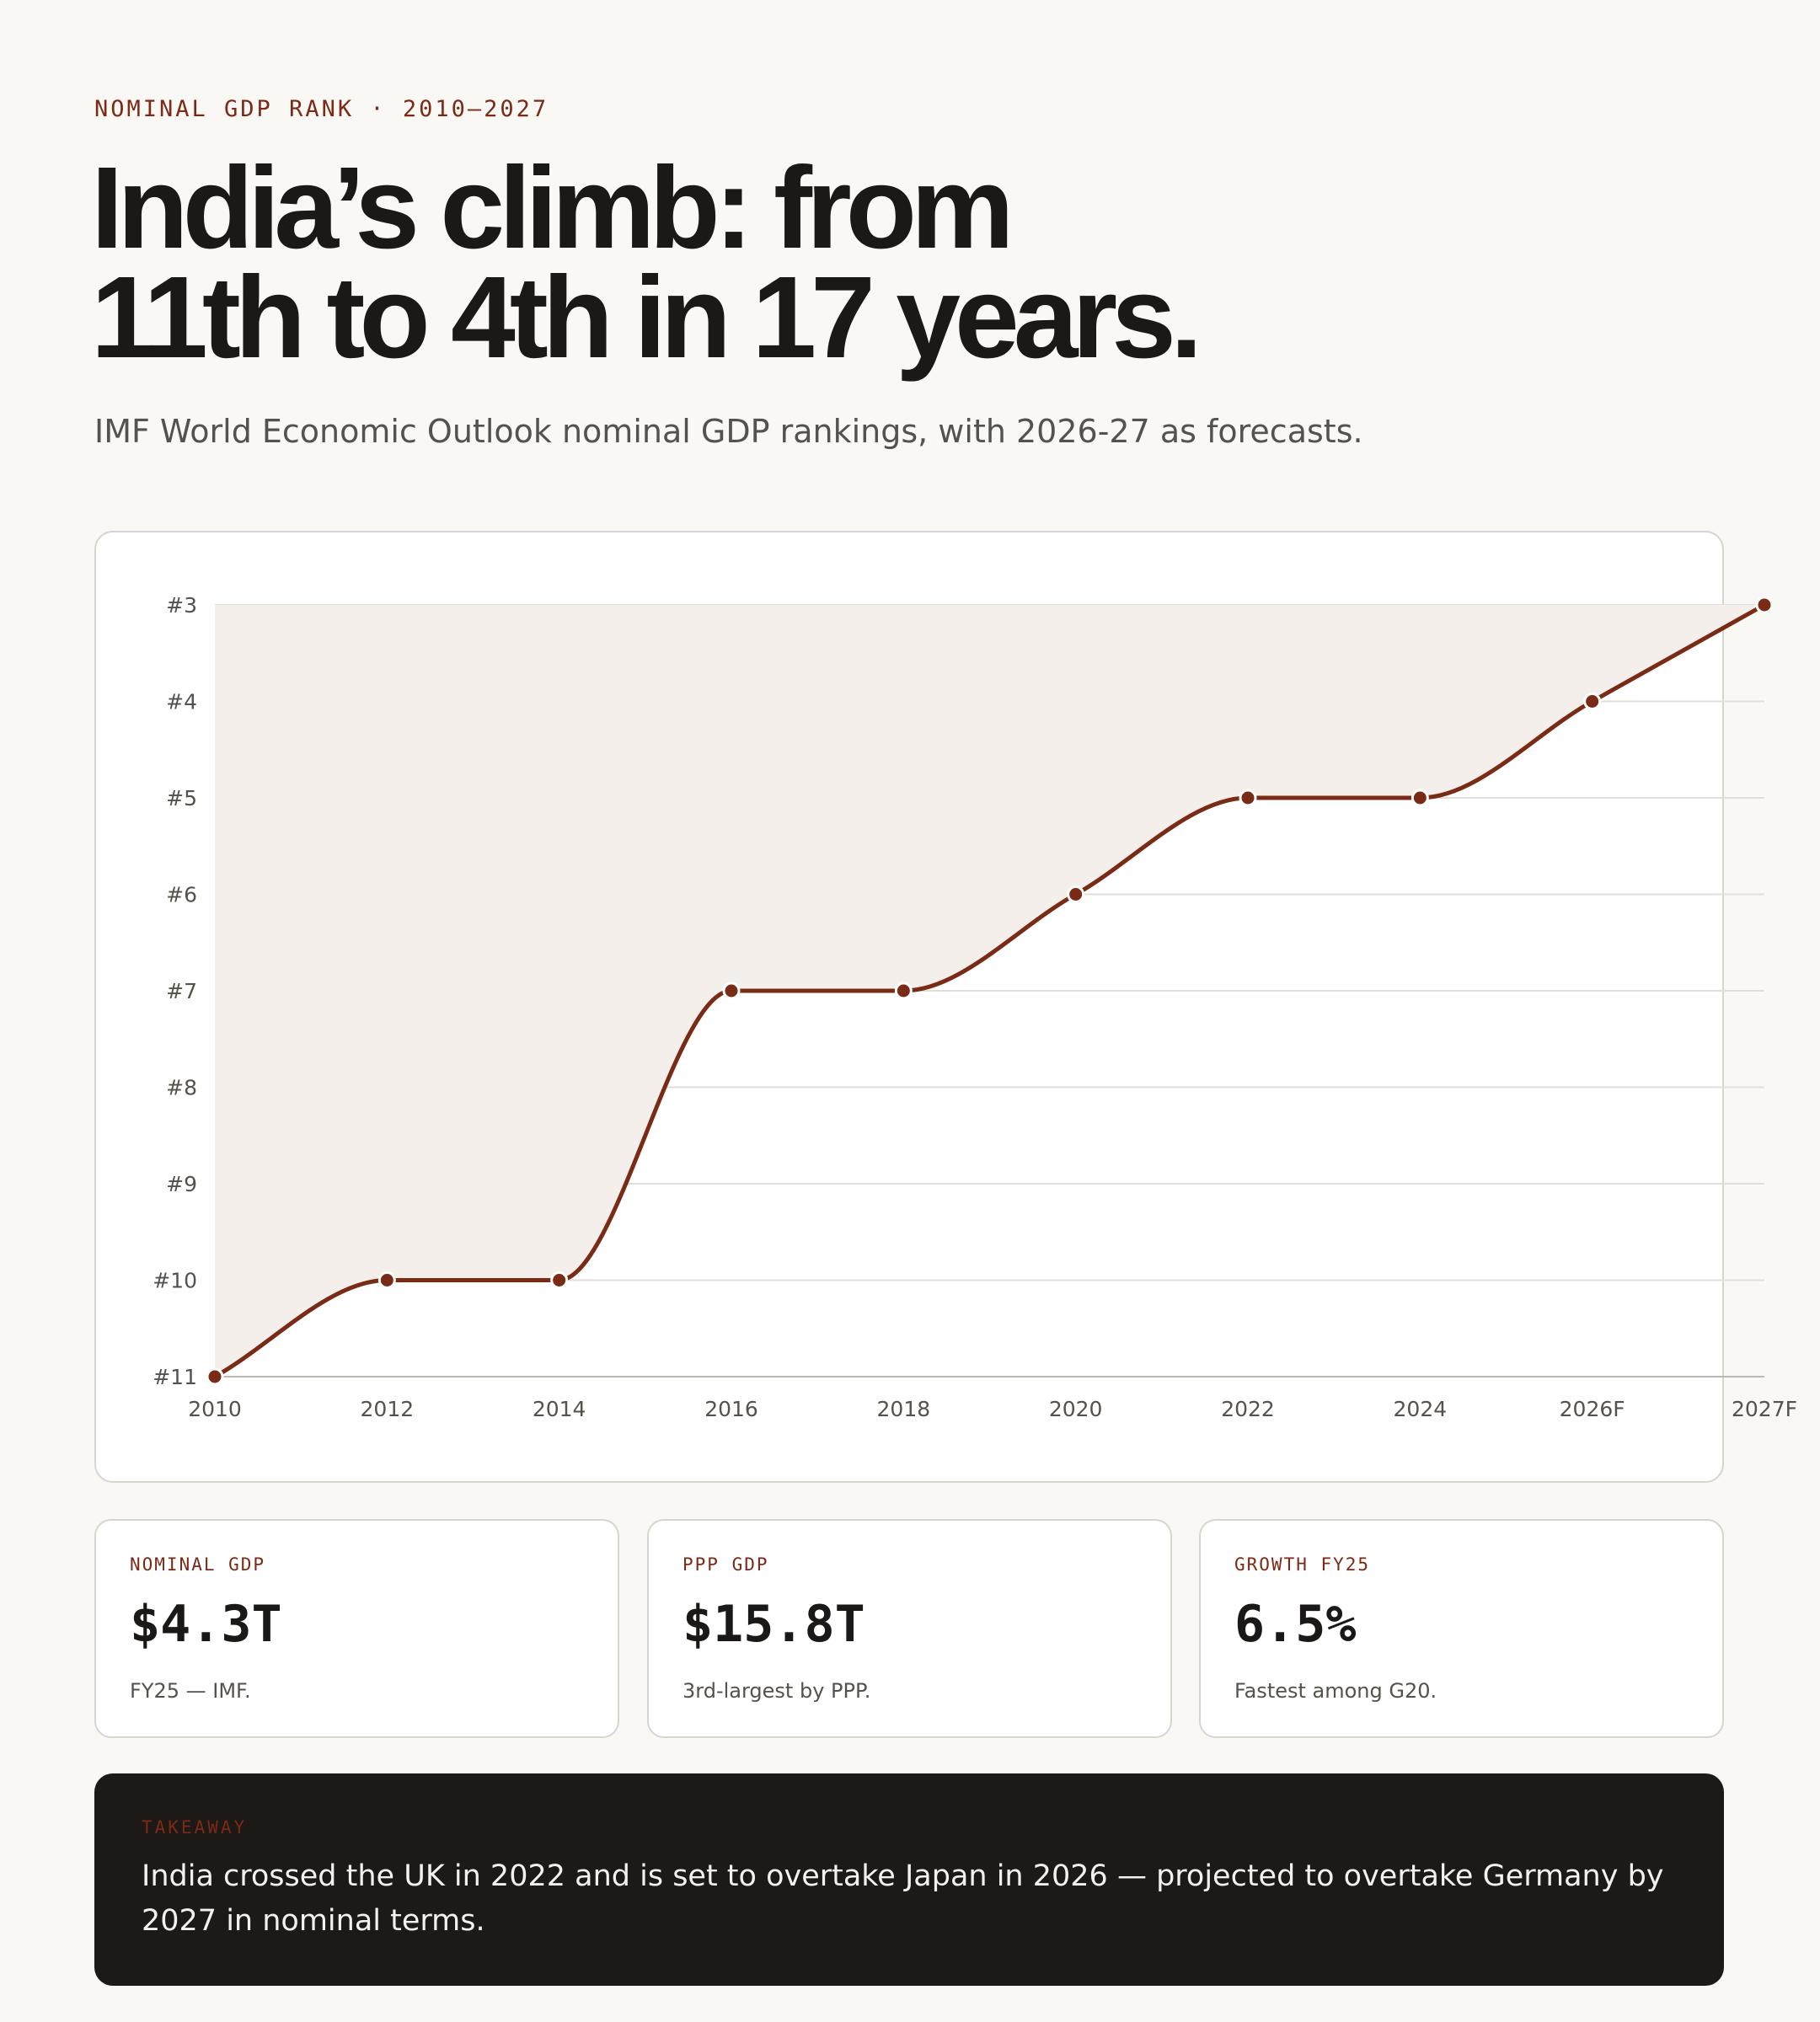 The height and width of the screenshot is (2022, 1820). I want to click on stat-label: NOMINAL GDP, so click(198, 1564).